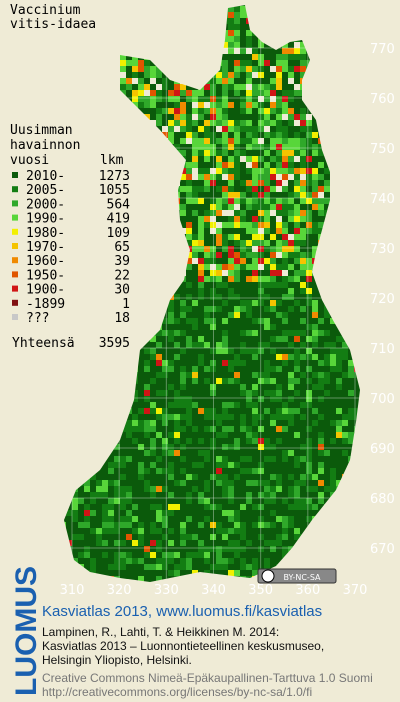 The image size is (400, 702). I want to click on legend-heading: vuosi, so click(29, 160).